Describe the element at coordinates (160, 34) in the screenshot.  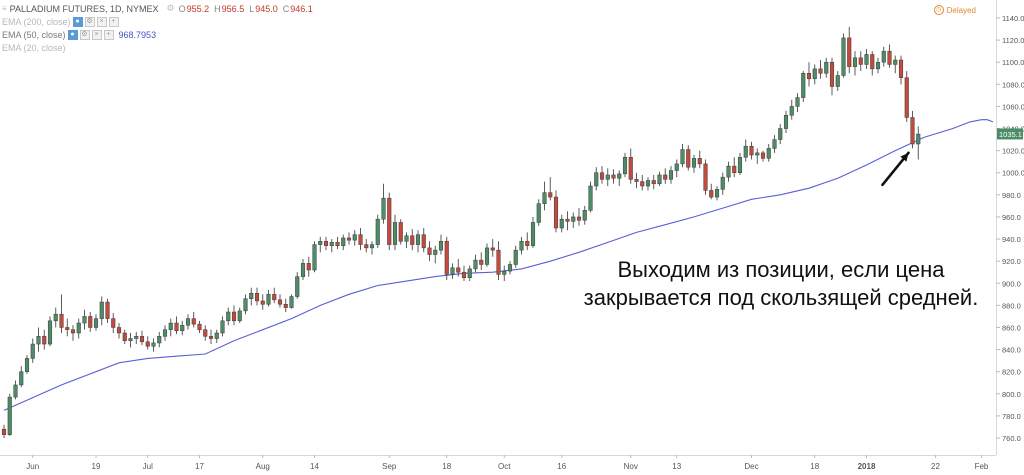
I see `legend-ema-50-row: EMA (50, close) ● ⚙ × + 968.7953` at that location.